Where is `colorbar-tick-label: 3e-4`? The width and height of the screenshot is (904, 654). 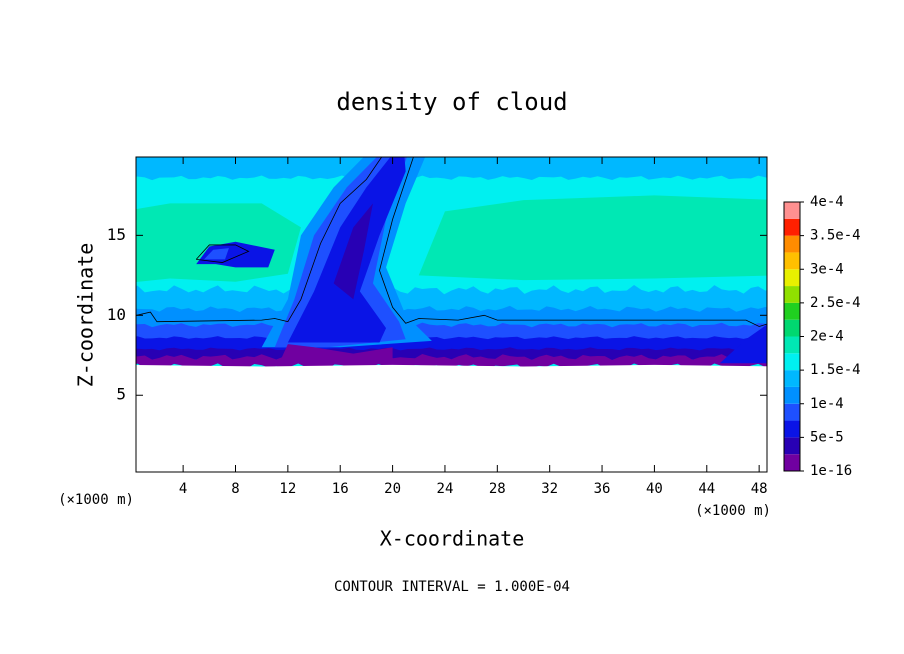
colorbar-tick-label: 3e-4 is located at coordinates (827, 269).